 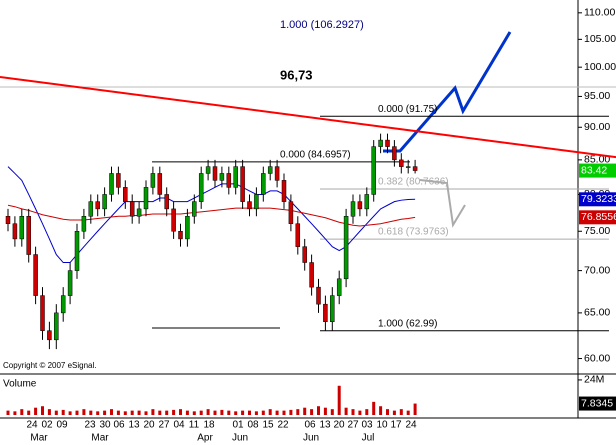 I want to click on x-day-label: 18, so click(x=209, y=425).